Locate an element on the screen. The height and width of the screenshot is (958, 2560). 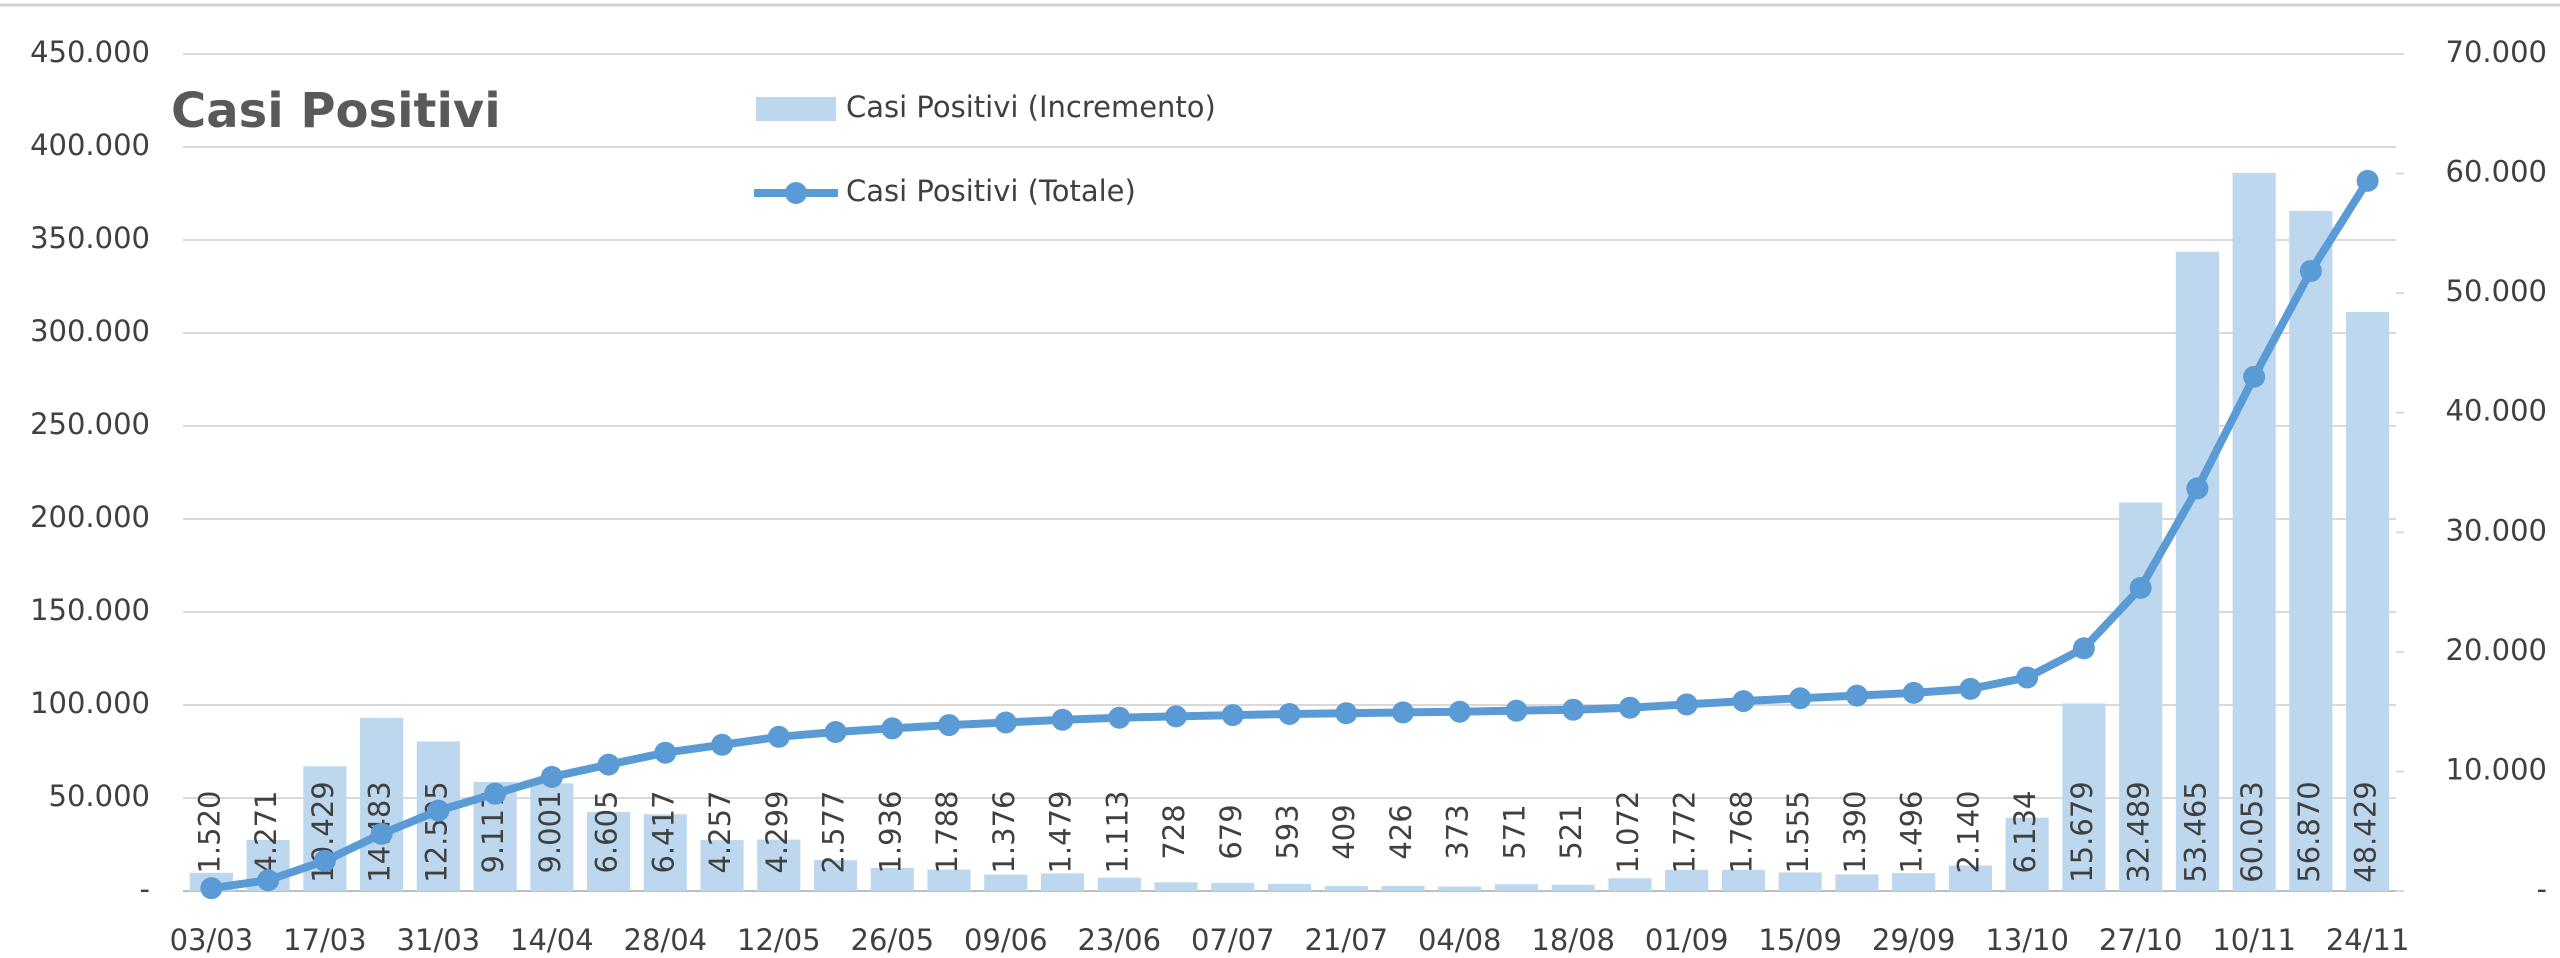
y-tick-label: 400.000 is located at coordinates (90, 145).